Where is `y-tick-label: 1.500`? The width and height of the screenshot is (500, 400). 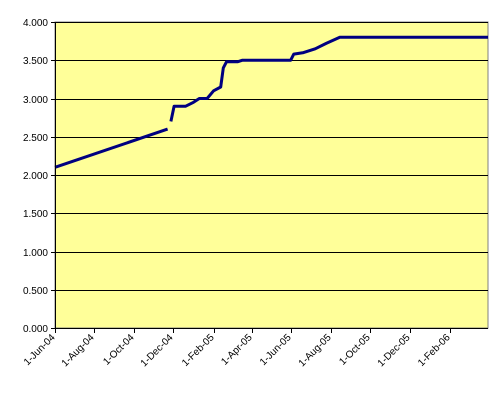 y-tick-label: 1.500 is located at coordinates (35, 214).